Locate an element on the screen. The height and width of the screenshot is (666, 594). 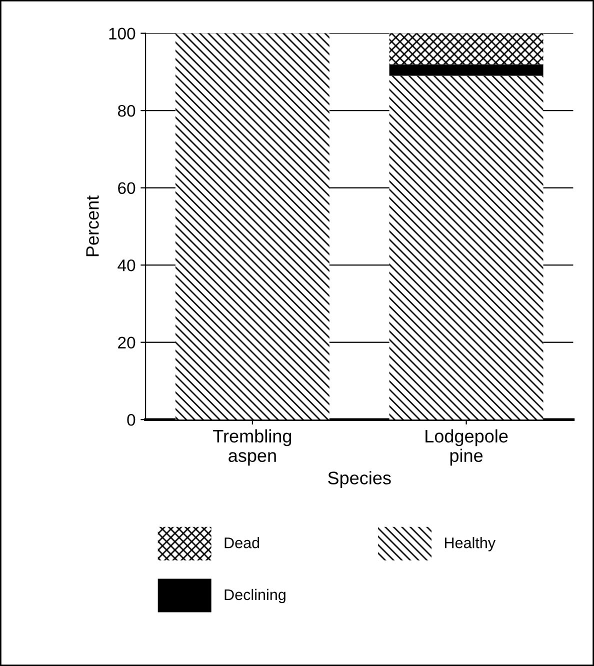
x-axis-title: Species is located at coordinates (359, 479).